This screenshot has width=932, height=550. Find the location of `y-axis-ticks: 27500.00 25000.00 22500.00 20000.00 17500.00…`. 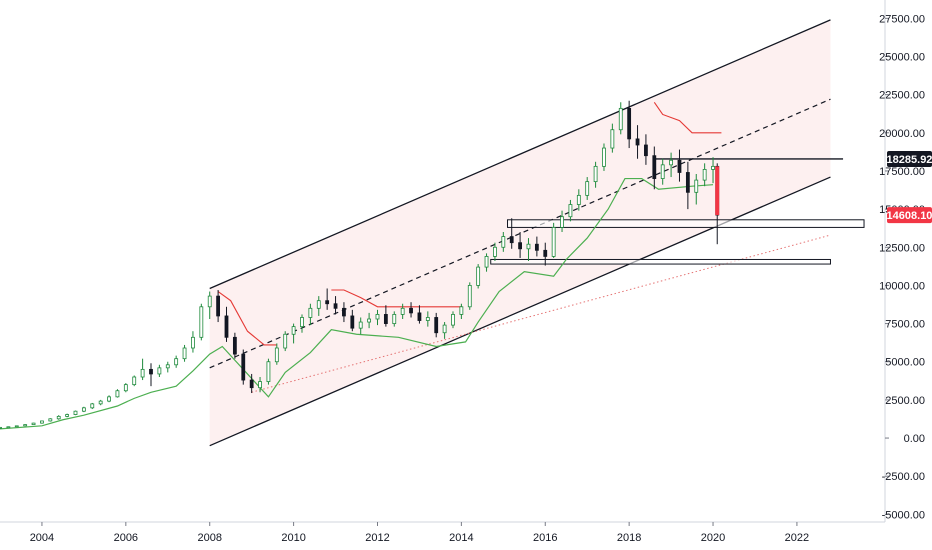

y-axis-ticks: 27500.00 25000.00 22500.00 20000.00 17500.00… is located at coordinates (902, 267).